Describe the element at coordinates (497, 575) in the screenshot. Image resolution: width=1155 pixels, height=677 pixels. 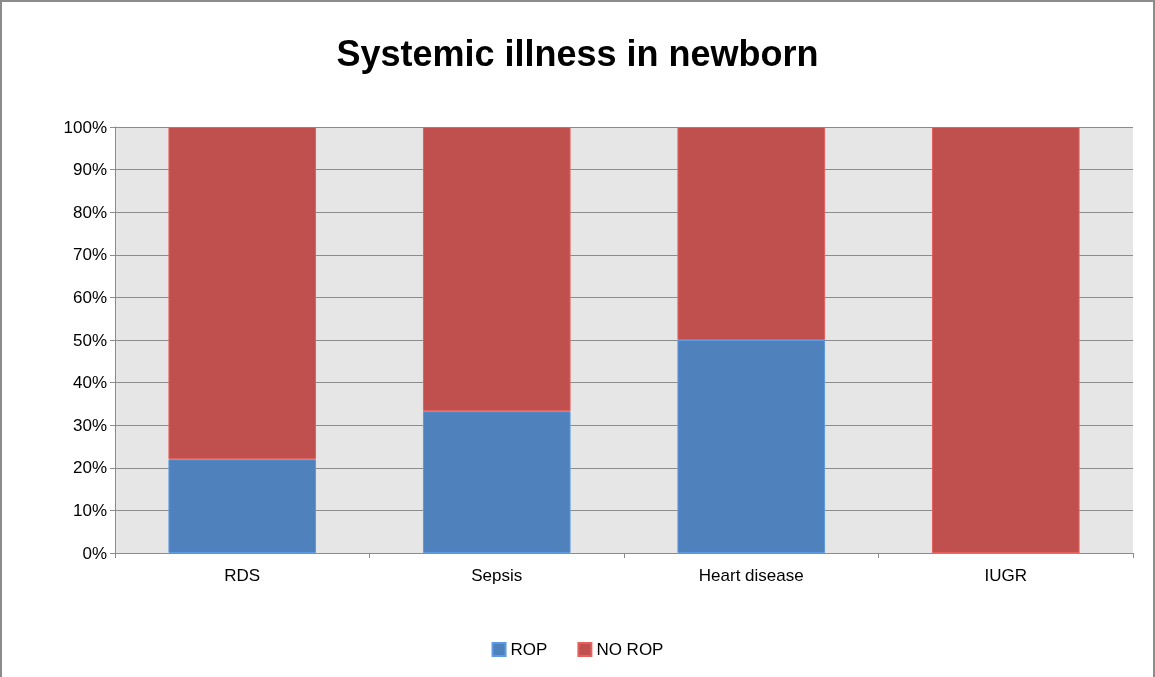
I see `x-tick-label: Sepsis` at that location.